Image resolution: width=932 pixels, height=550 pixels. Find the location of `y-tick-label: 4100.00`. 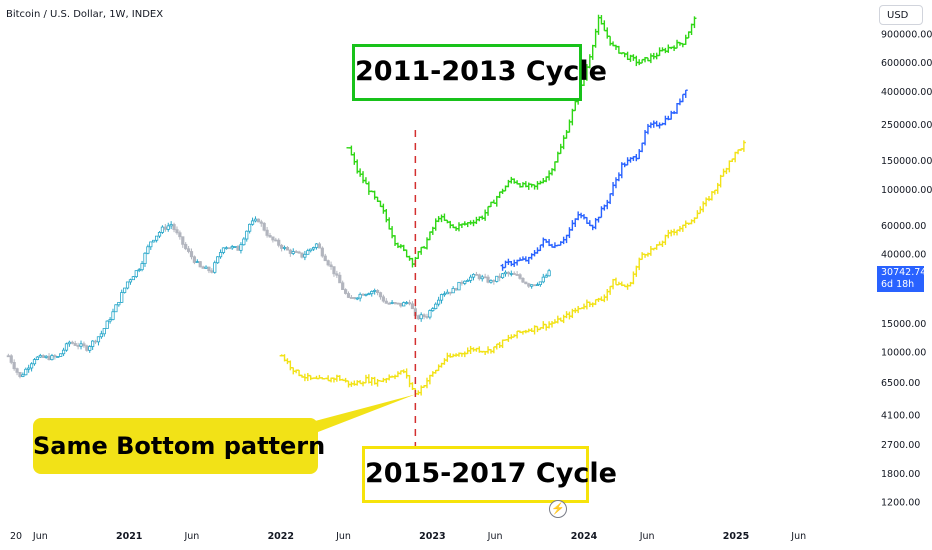

y-tick-label: 4100.00 is located at coordinates (900, 416).